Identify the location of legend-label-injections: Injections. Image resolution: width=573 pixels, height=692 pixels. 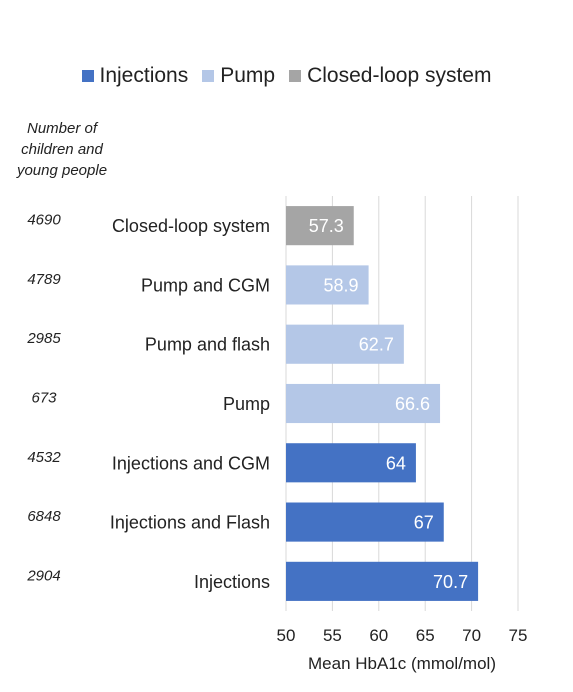
(144, 75).